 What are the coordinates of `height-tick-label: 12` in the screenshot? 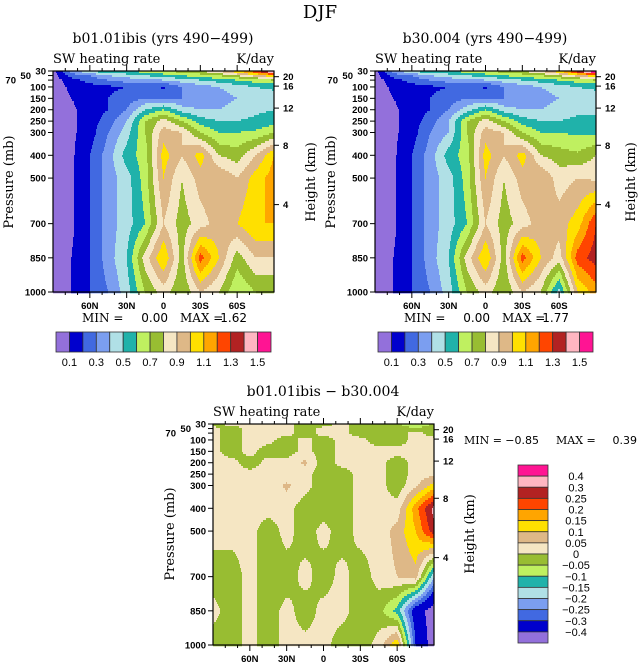 It's located at (288, 109).